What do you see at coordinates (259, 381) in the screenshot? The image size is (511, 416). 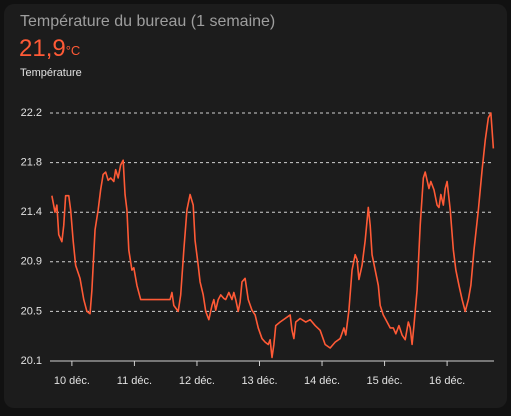 I see `x-tick-label: 13 déc.` at bounding box center [259, 381].